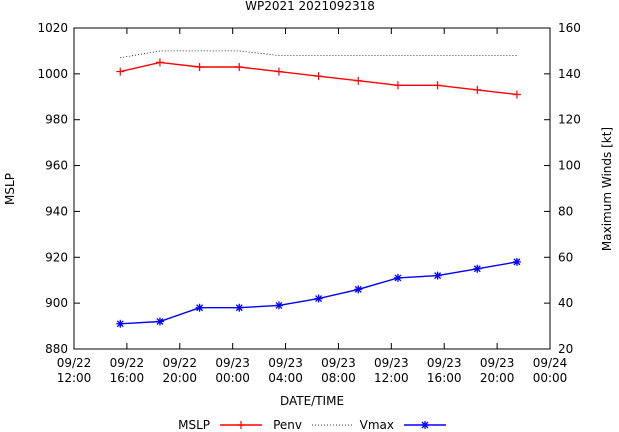 Image resolution: width=619 pixels, height=432 pixels. Describe the element at coordinates (377, 425) in the screenshot. I see `legend-label-vmax: Vmax` at that location.